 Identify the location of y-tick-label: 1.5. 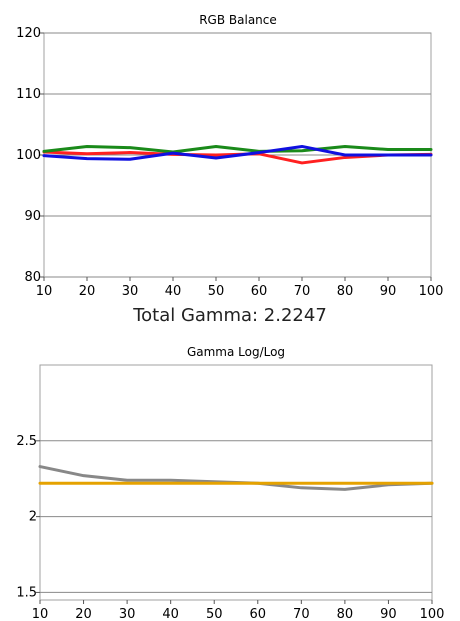
(26, 592).